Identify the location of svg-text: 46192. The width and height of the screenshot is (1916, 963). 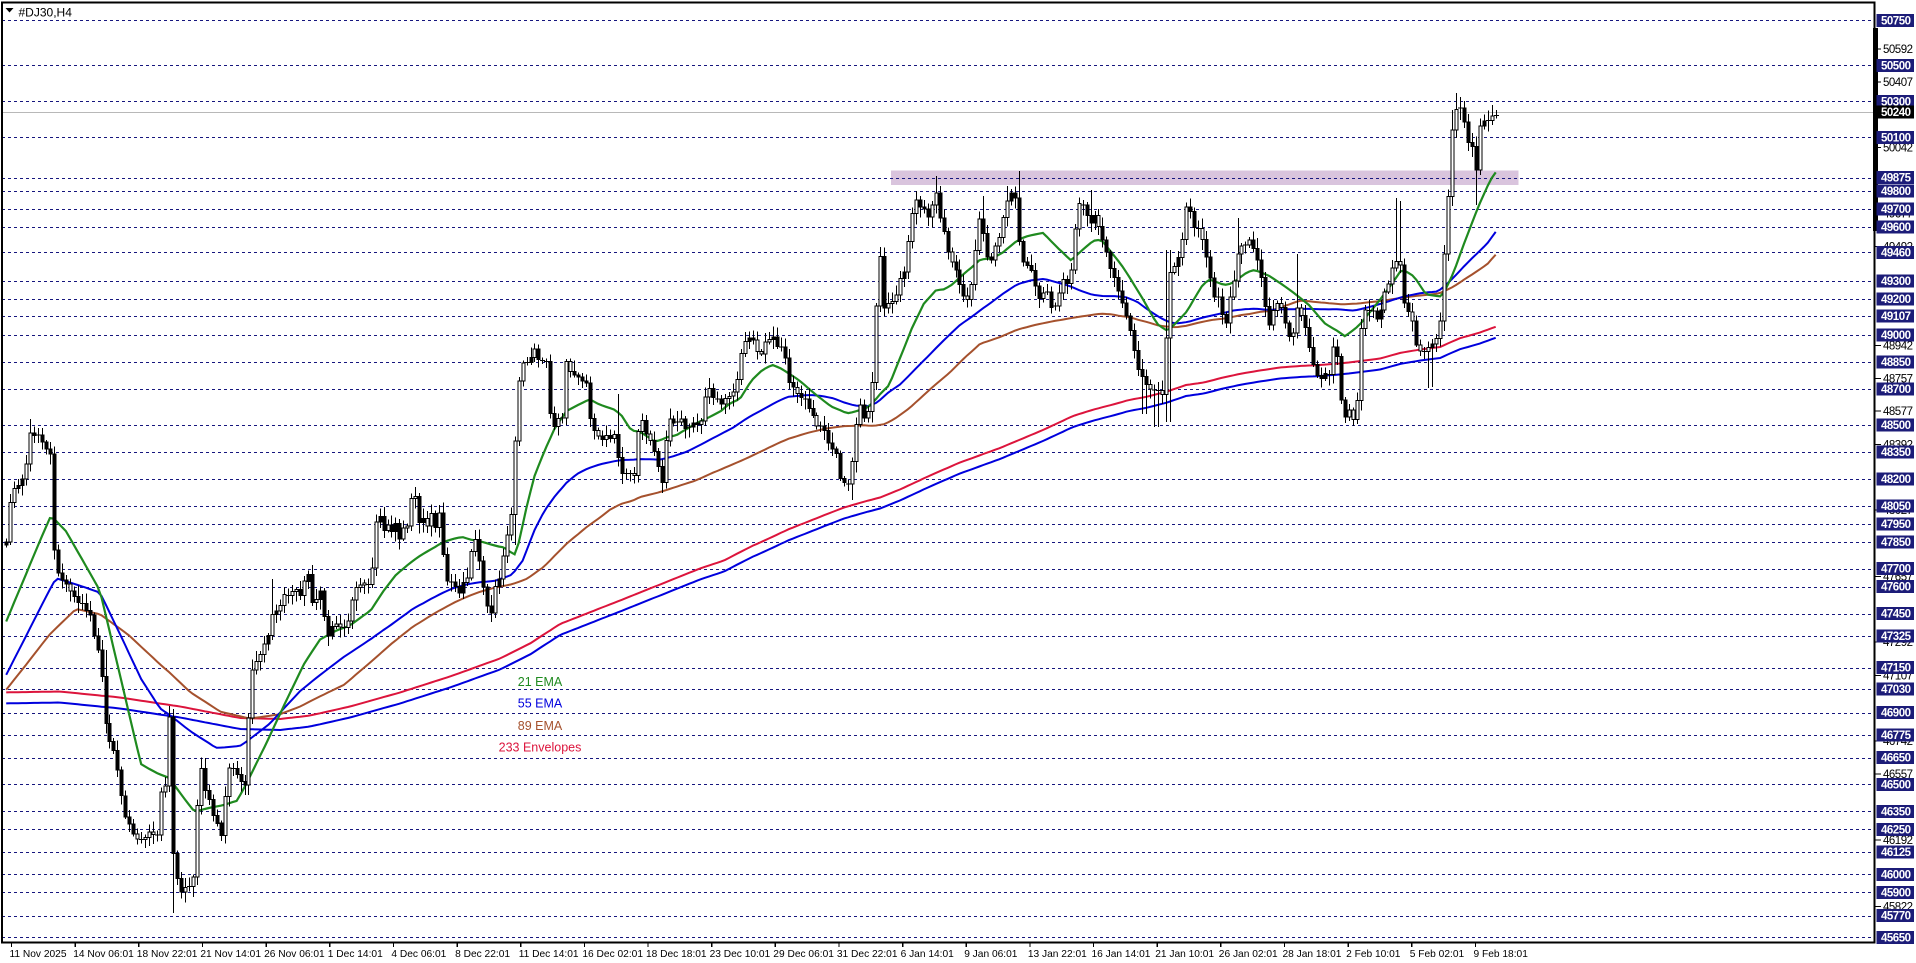
(1898, 841).